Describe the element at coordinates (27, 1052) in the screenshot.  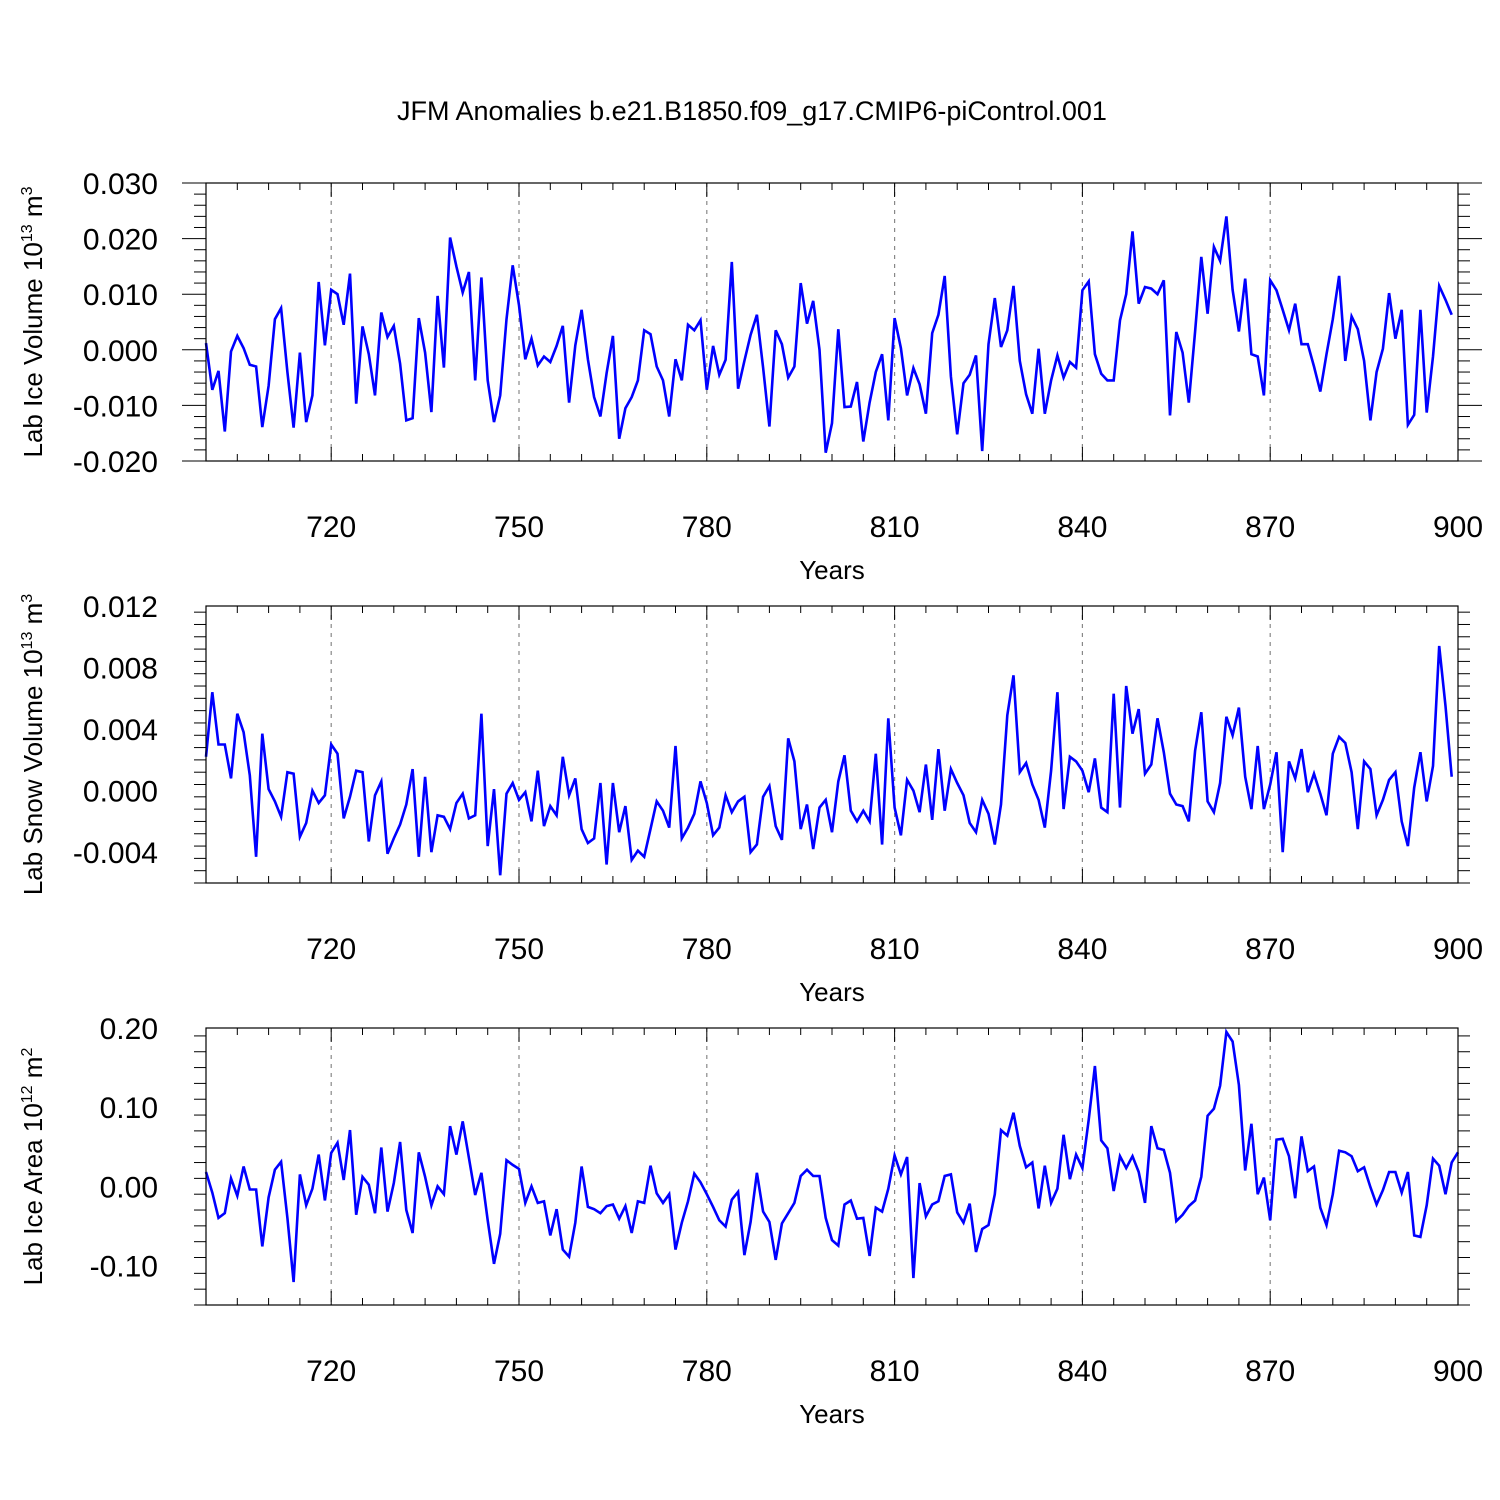
I see `y-axis-label-unit-exp: 2` at that location.